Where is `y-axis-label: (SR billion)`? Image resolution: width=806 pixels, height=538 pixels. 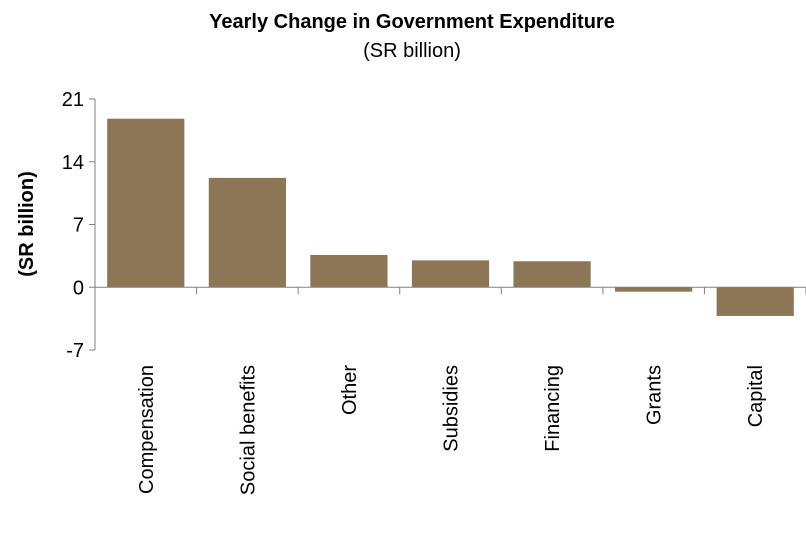 y-axis-label: (SR billion) is located at coordinates (27, 224).